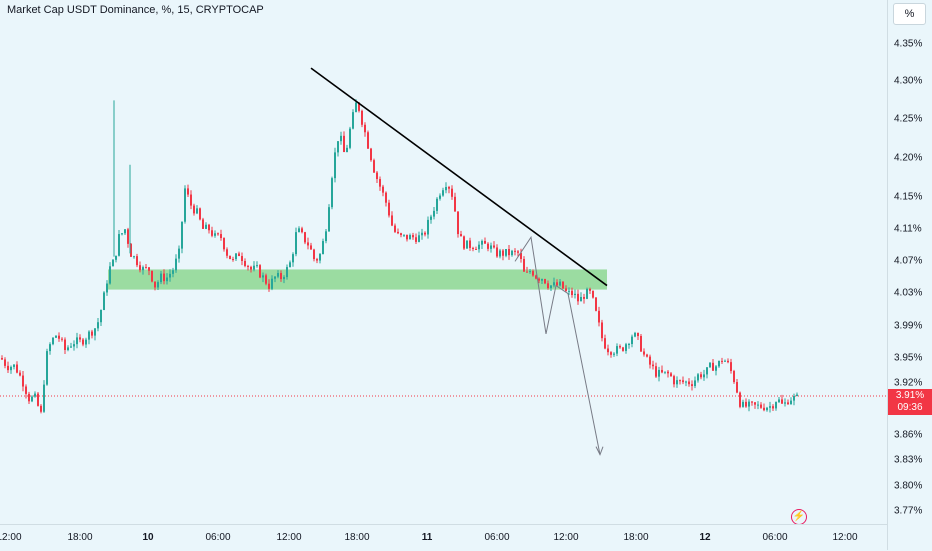  Describe the element at coordinates (799, 516) in the screenshot. I see `lightning-icon: ⚡` at that location.